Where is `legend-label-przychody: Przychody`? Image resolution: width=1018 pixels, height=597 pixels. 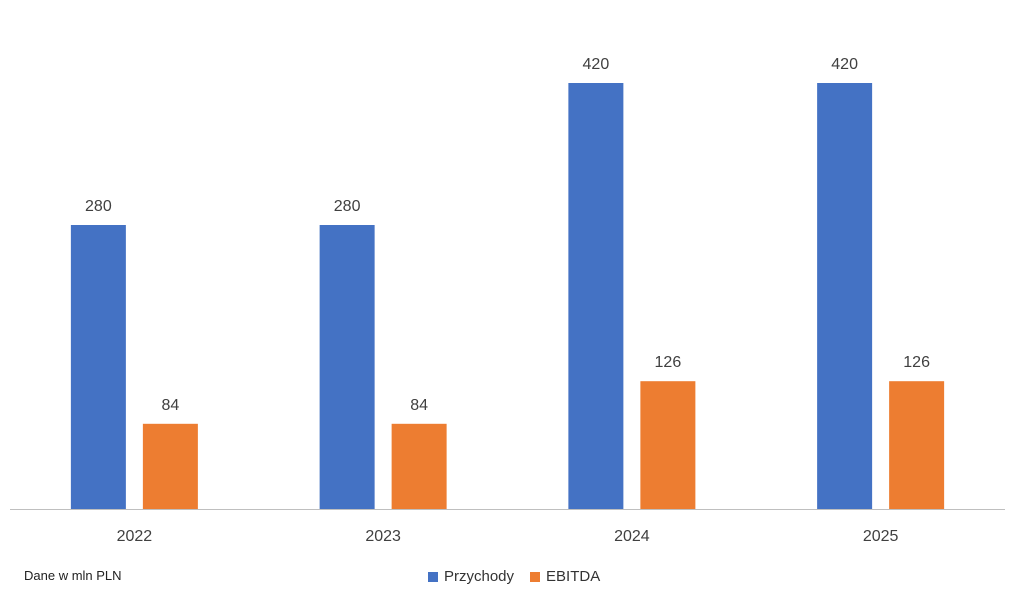 legend-label-przychody: Przychody is located at coordinates (479, 576).